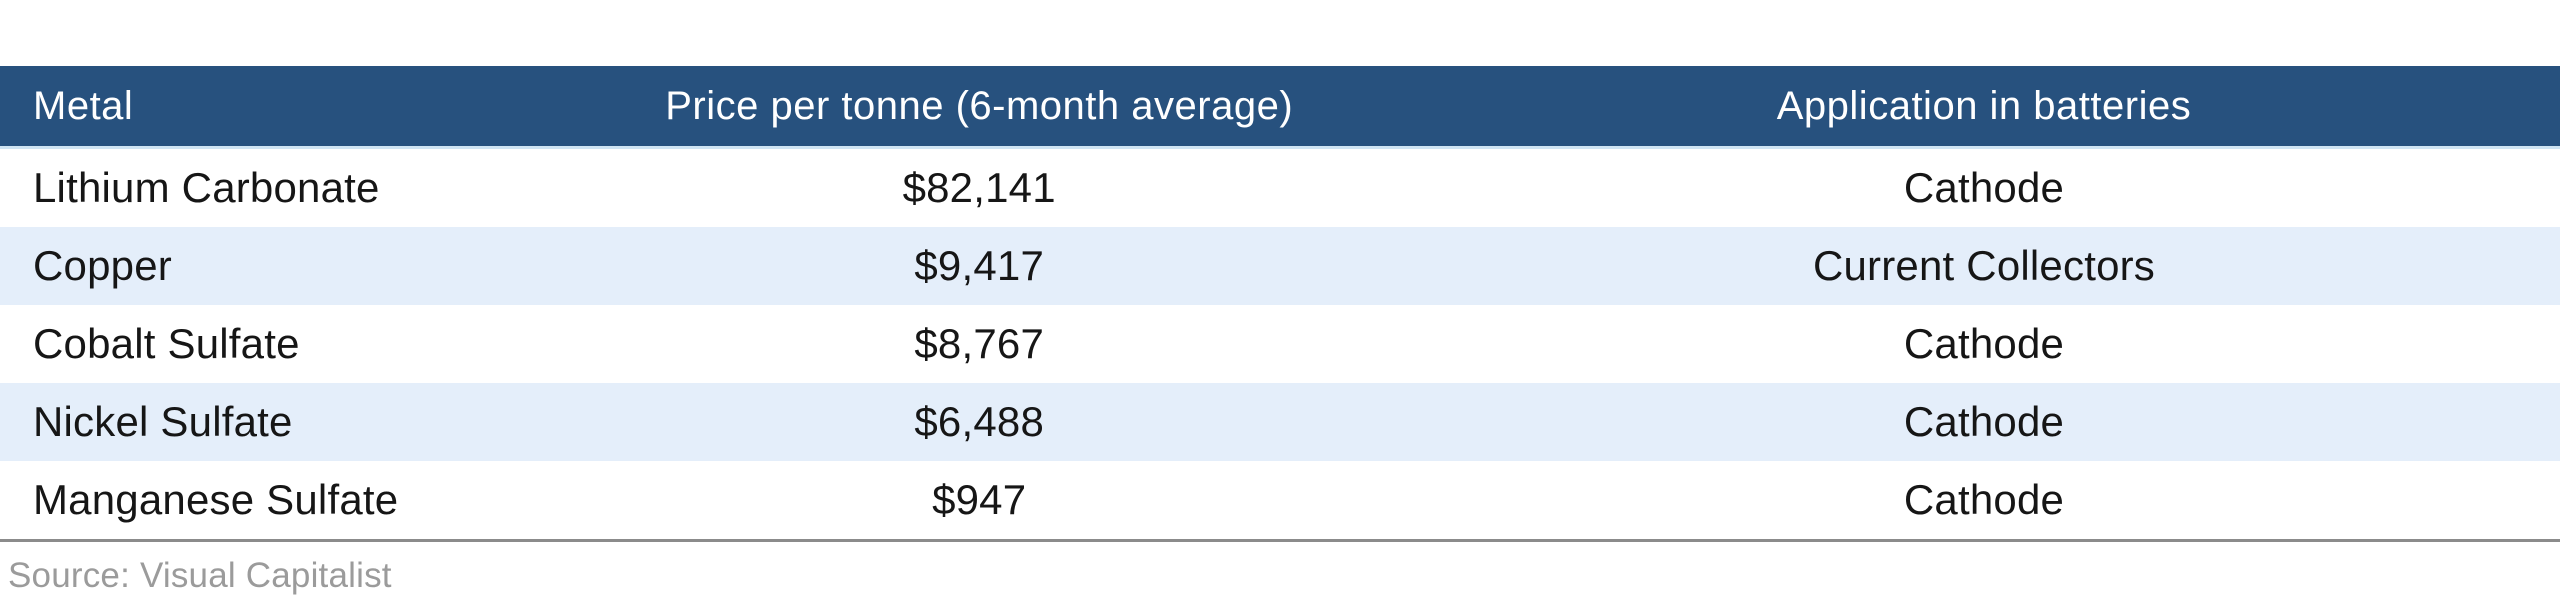 Image resolution: width=2560 pixels, height=608 pixels. Describe the element at coordinates (979, 344) in the screenshot. I see `cell-price: $8,767` at that location.